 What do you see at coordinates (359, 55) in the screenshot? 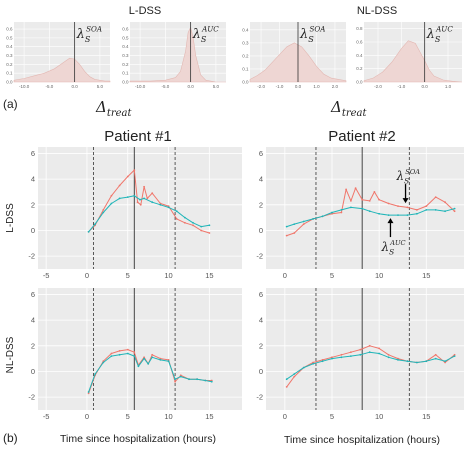
I see `y-tick-label: 0.4` at bounding box center [359, 55].